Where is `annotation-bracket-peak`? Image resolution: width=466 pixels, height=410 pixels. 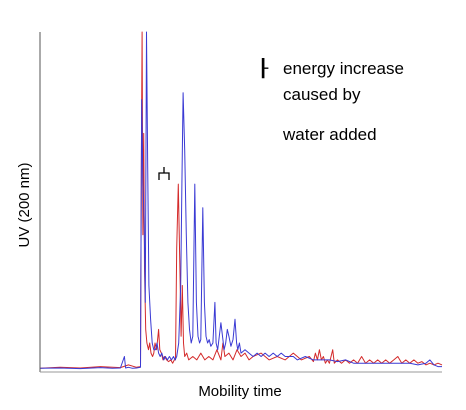
annotation-bracket-peak is located at coordinates (164, 173).